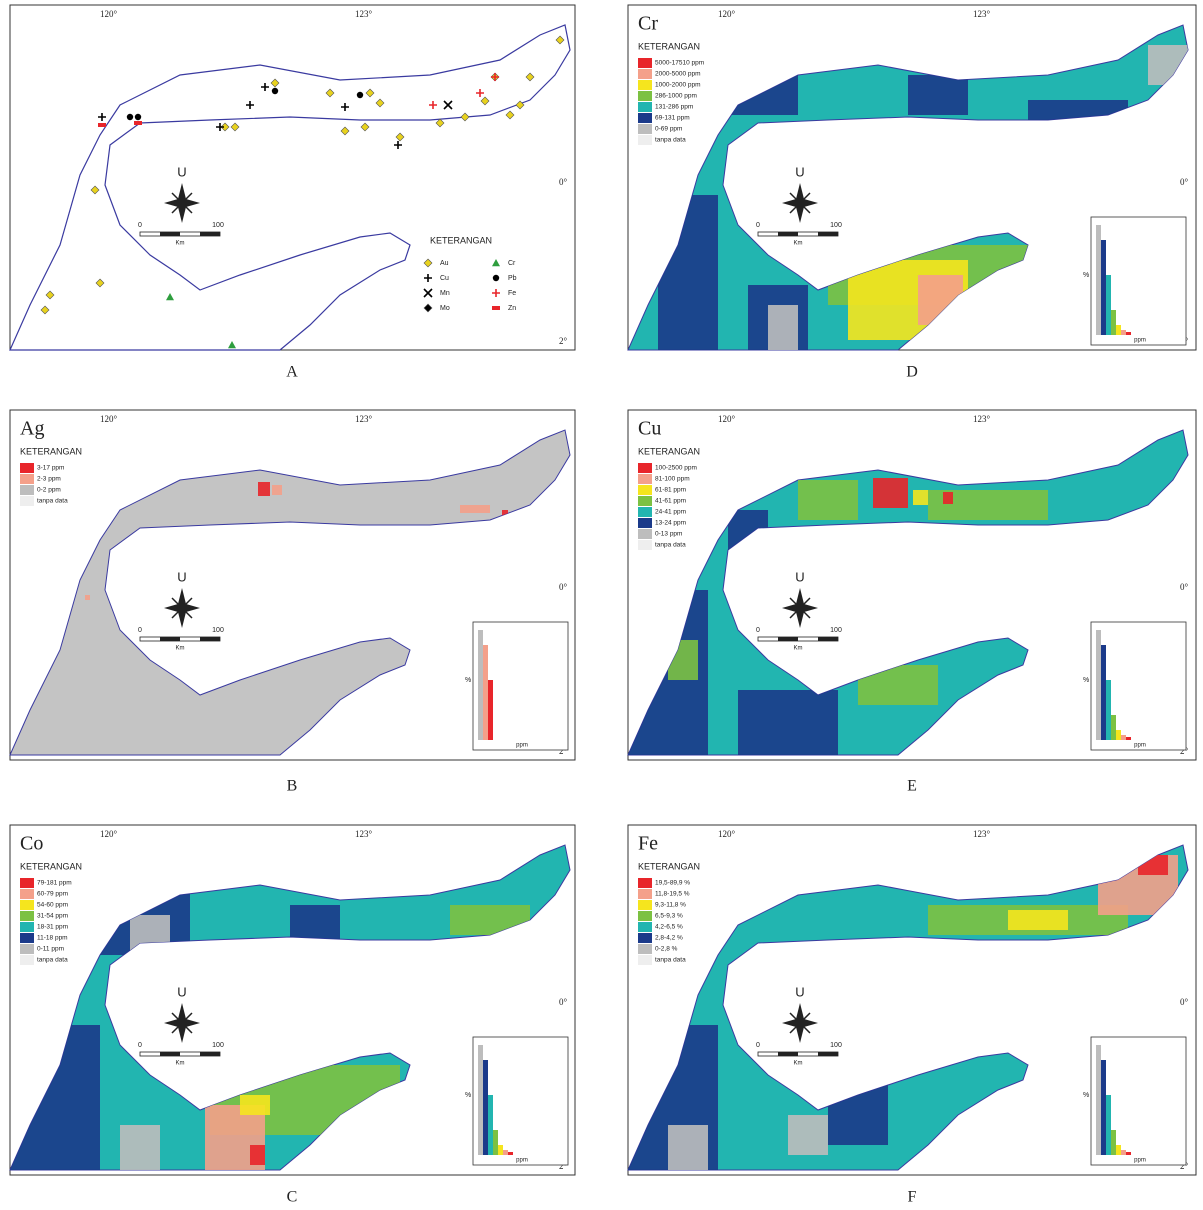 This screenshot has width=1203, height=1210. Describe the element at coordinates (444, 278) in the screenshot. I see `legend-label: Cu` at that location.